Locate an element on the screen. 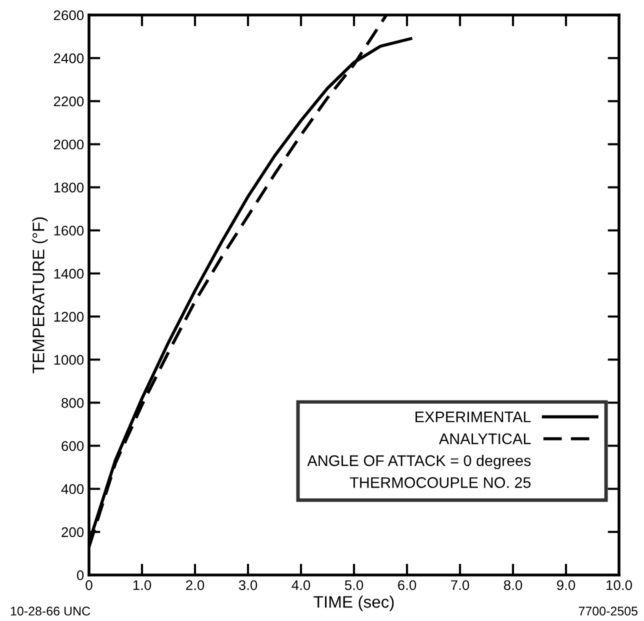 The height and width of the screenshot is (621, 644). x-tick-label: 1.0 is located at coordinates (142, 585).